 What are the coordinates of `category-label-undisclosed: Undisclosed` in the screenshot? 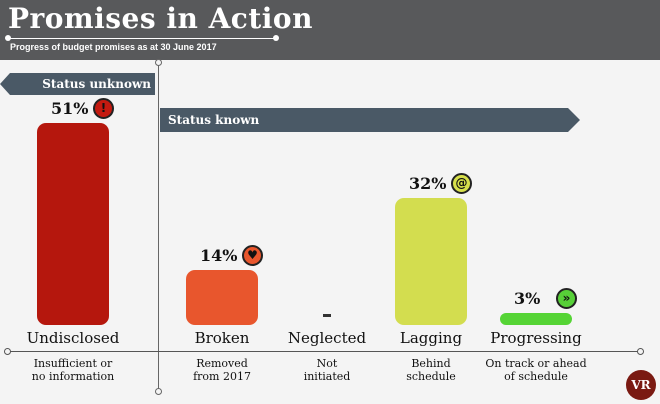 It's located at (73, 338).